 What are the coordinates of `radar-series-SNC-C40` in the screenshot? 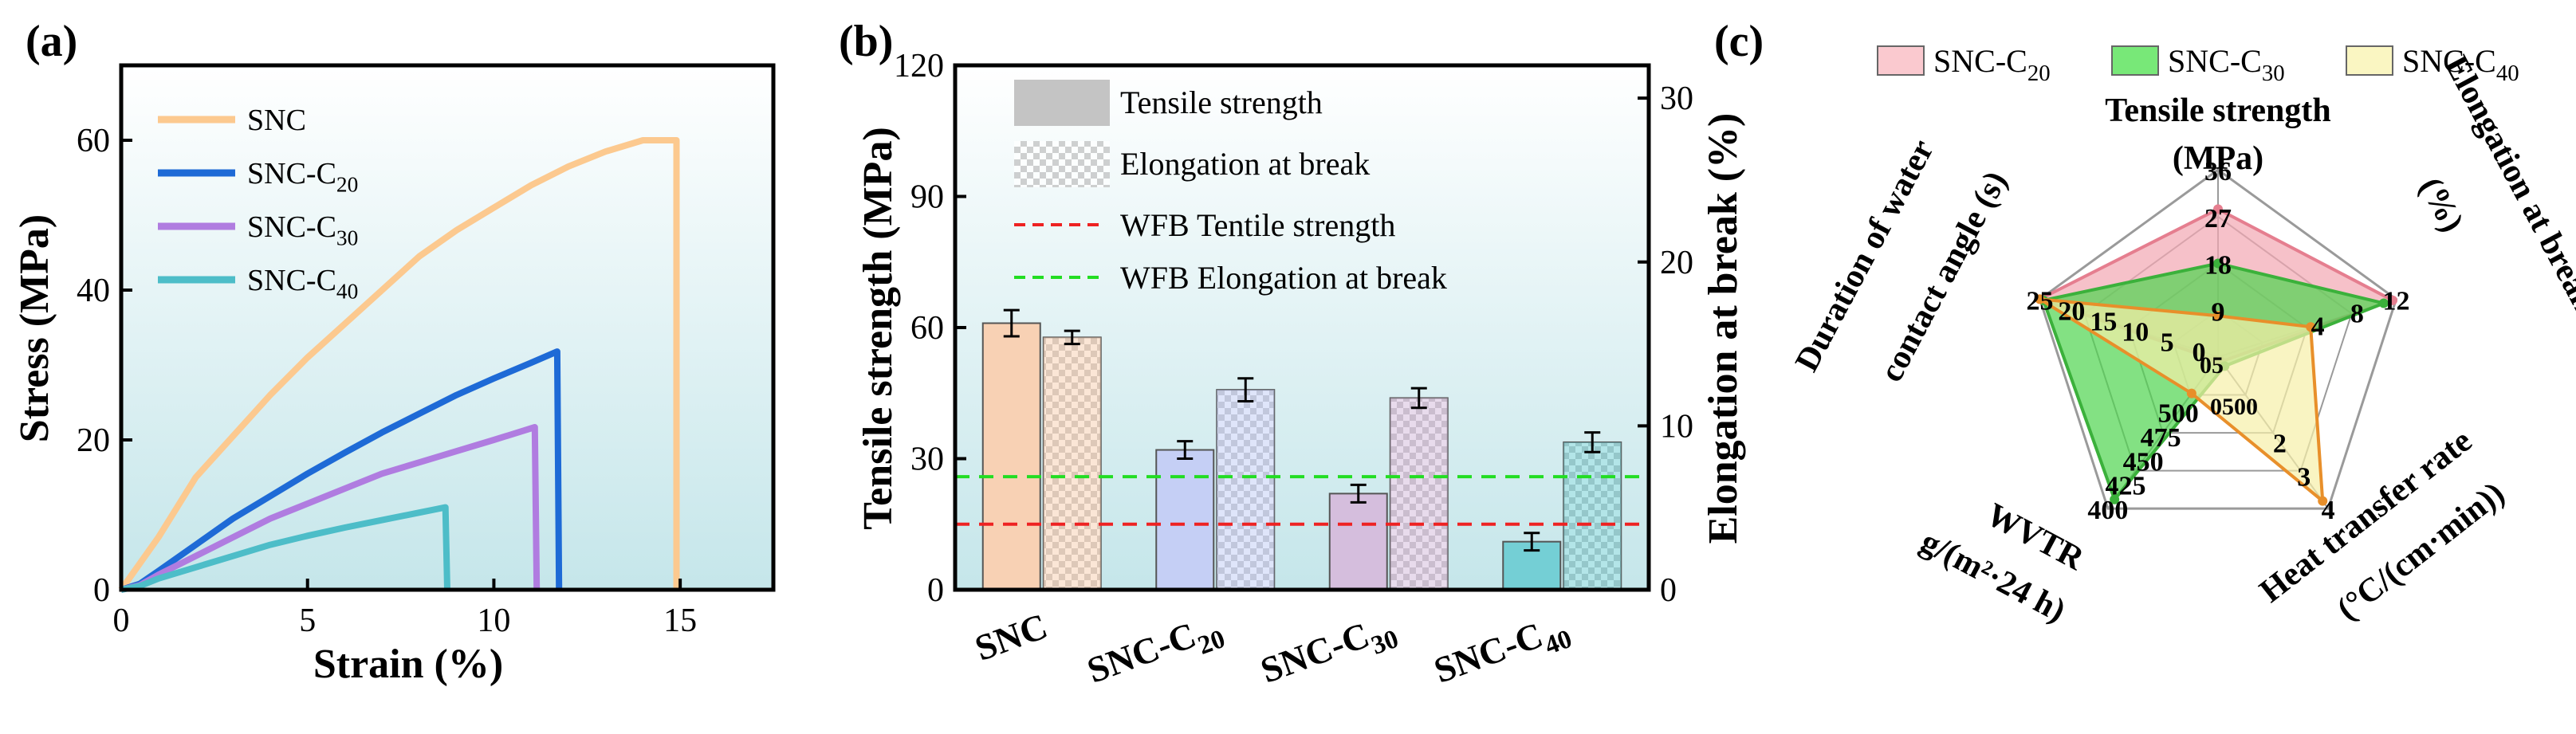 It's located at (2182, 401).